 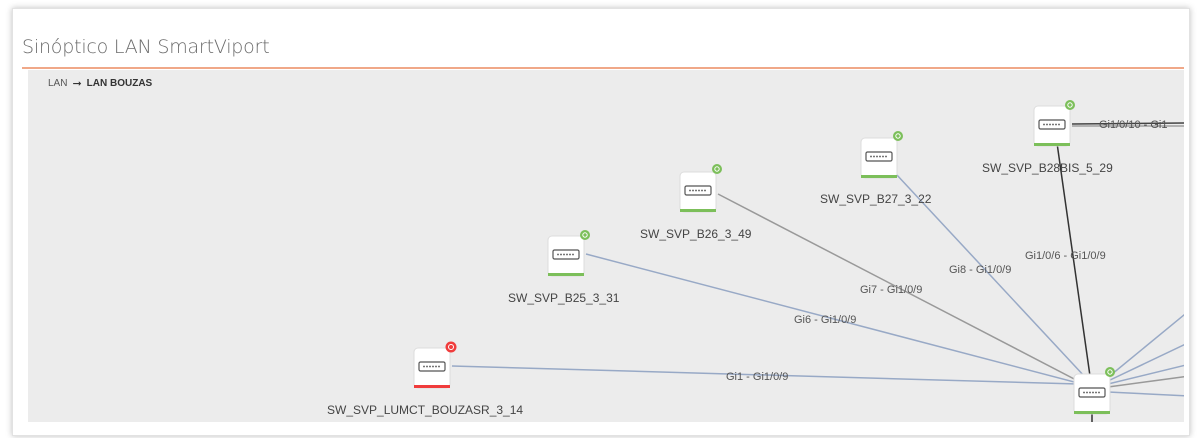 What do you see at coordinates (825, 320) in the screenshot?
I see `link-label: Gi6 - Gi1/0/9` at bounding box center [825, 320].